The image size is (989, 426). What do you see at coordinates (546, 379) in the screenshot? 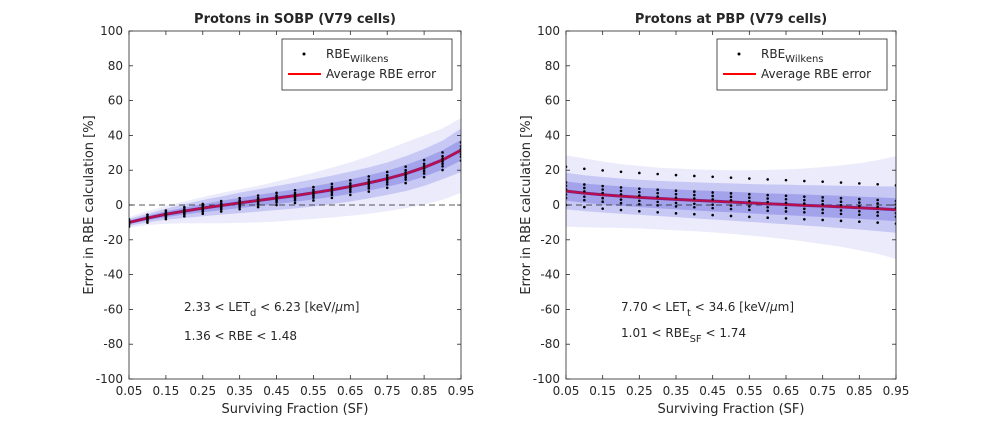
I see `y-tick-label: -100` at bounding box center [546, 379].